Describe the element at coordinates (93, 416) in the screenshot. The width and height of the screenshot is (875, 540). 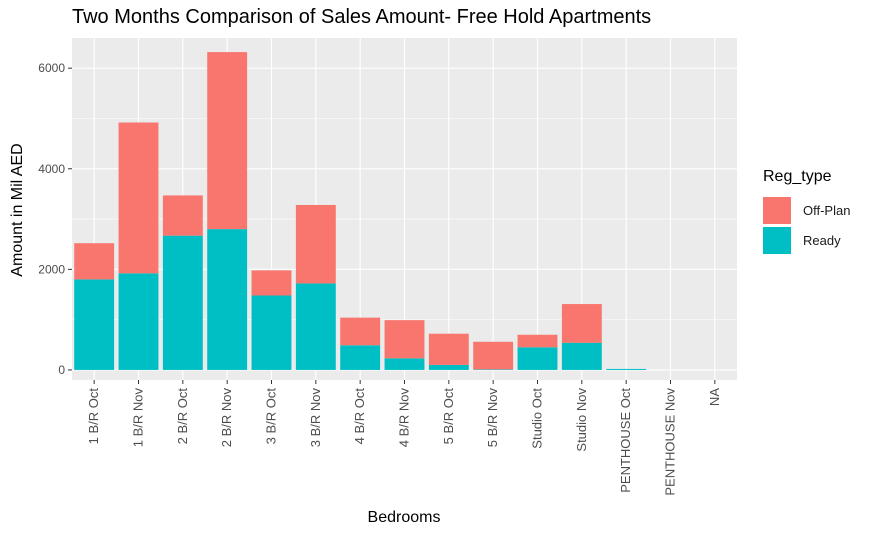
I see `x-tick-label: 1 B/R Oct` at that location.